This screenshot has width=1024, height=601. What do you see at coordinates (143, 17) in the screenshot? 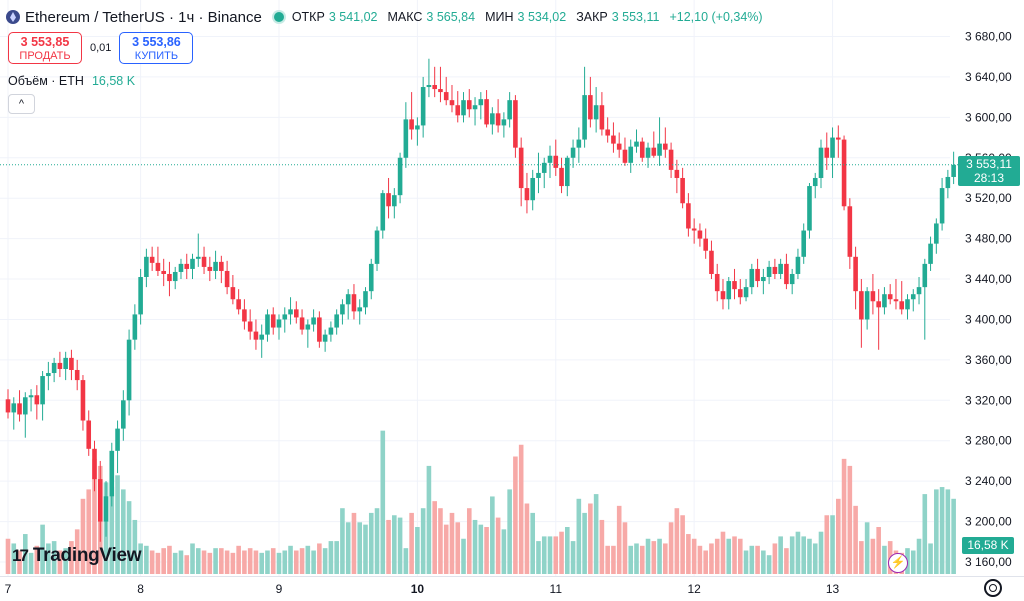
I see `symbol-title: Ethereum / TetherUS · 1ч · Binance` at bounding box center [143, 17].